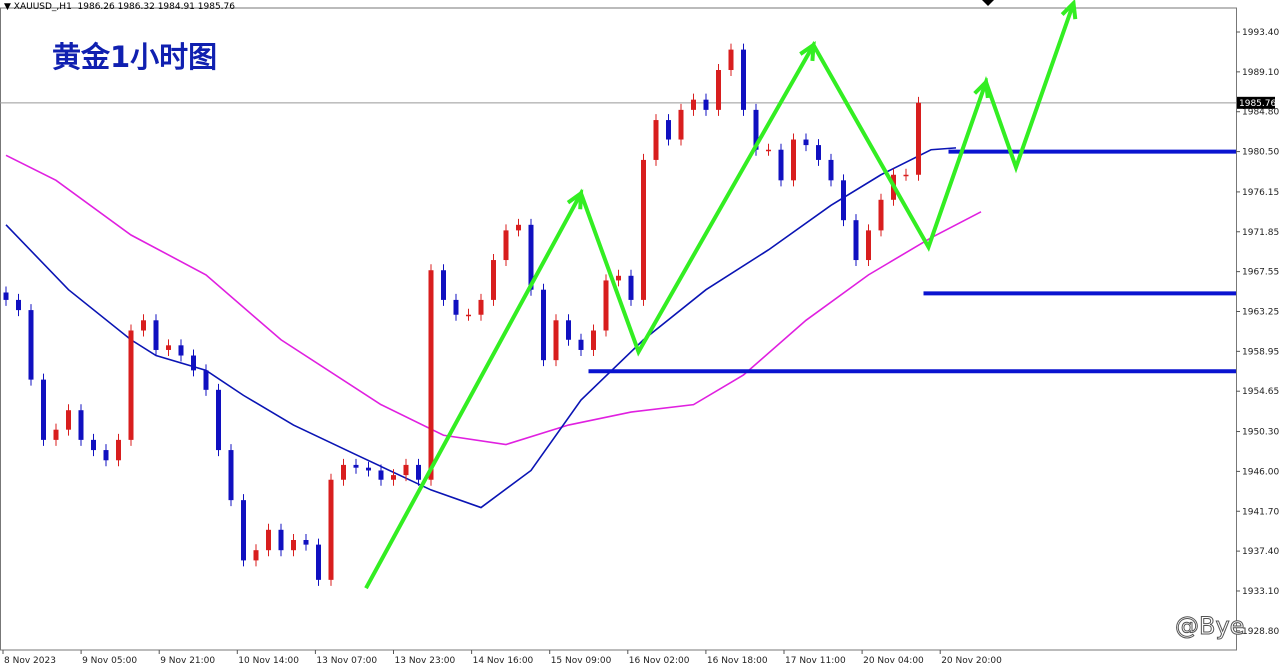 The height and width of the screenshot is (667, 1280). What do you see at coordinates (1260, 512) in the screenshot?
I see `y-tick-label: 1941.70` at bounding box center [1260, 512].